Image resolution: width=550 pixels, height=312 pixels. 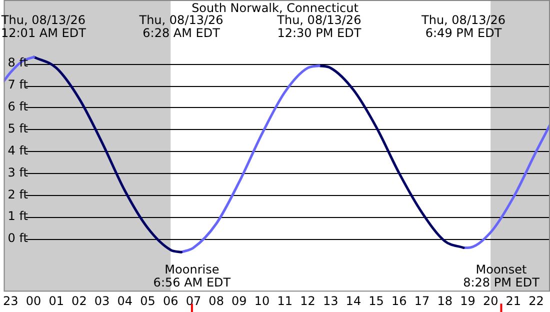 What do you see at coordinates (170, 301) in the screenshot?
I see `x-tick-label: 06` at bounding box center [170, 301].